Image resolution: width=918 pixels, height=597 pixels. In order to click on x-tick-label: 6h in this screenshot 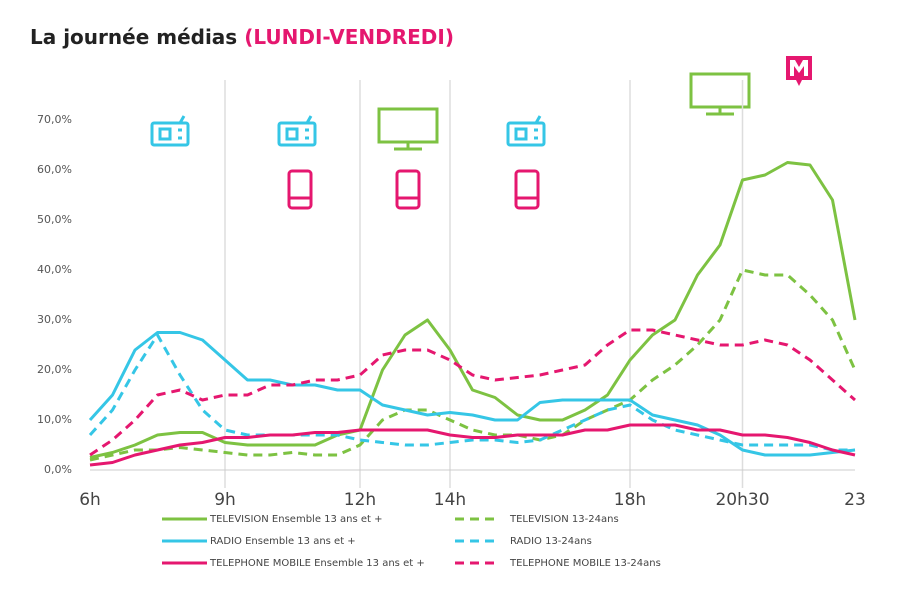, I will do `click(90, 500)`.